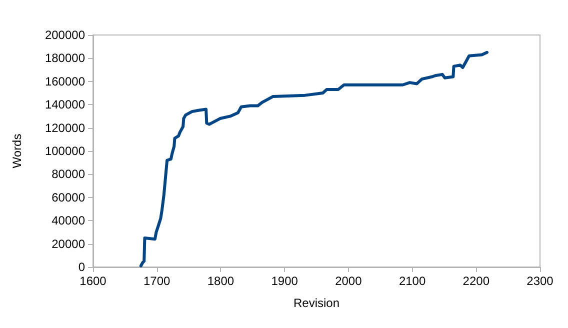 This screenshot has width=568, height=328. Describe the element at coordinates (93, 281) in the screenshot. I see `x-tick-label: 1600` at that location.